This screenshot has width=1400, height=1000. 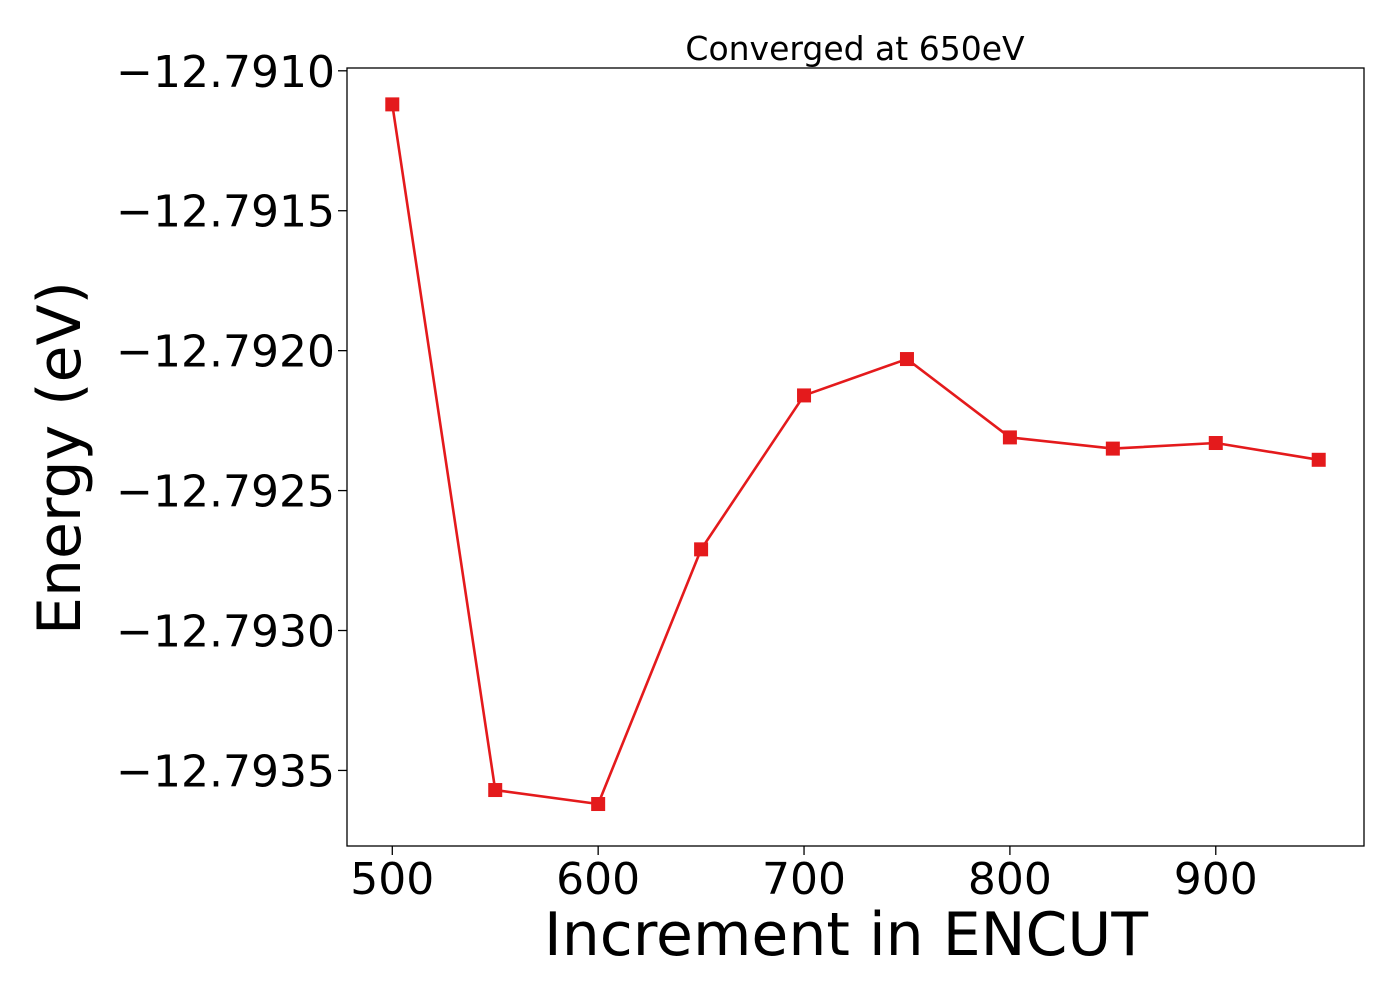 I want to click on y-tick-label: −12.7915, so click(x=225, y=212).